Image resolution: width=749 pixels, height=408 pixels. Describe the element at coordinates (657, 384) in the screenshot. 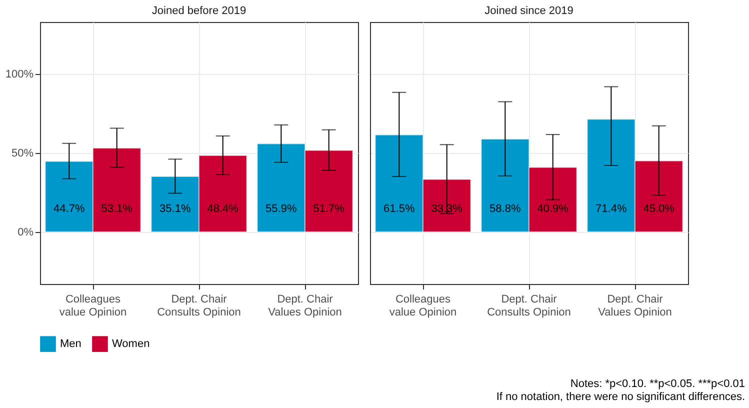

I see `text: Notes: *p<0.10. **p<0.05. ***p<0.01` at that location.